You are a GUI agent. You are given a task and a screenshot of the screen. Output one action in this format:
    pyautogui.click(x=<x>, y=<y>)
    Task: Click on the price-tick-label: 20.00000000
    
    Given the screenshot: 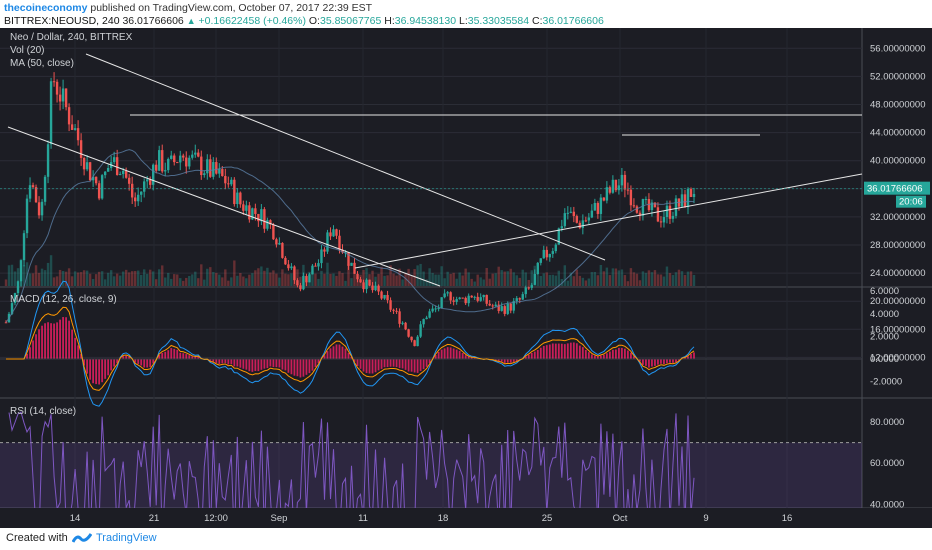 What is the action you would take?
    pyautogui.click(x=897, y=301)
    